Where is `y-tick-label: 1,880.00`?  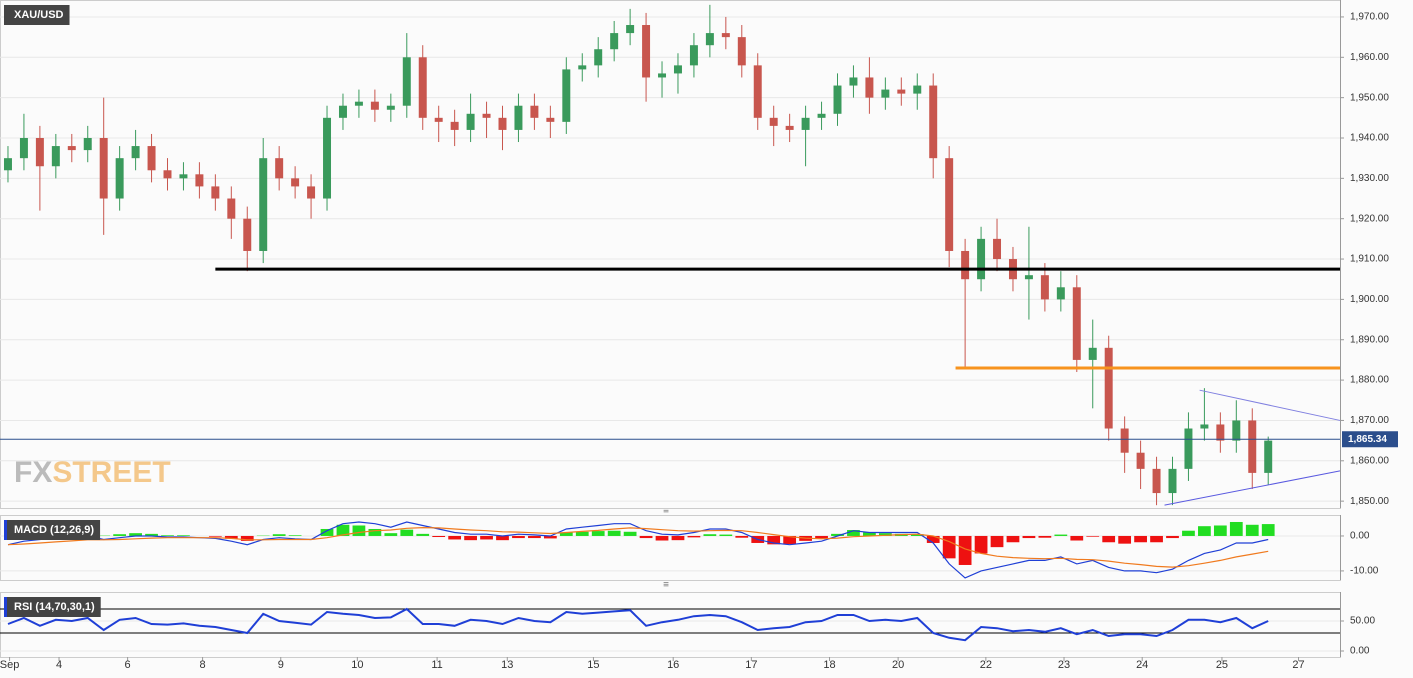 y-tick-label: 1,880.00 is located at coordinates (1369, 380).